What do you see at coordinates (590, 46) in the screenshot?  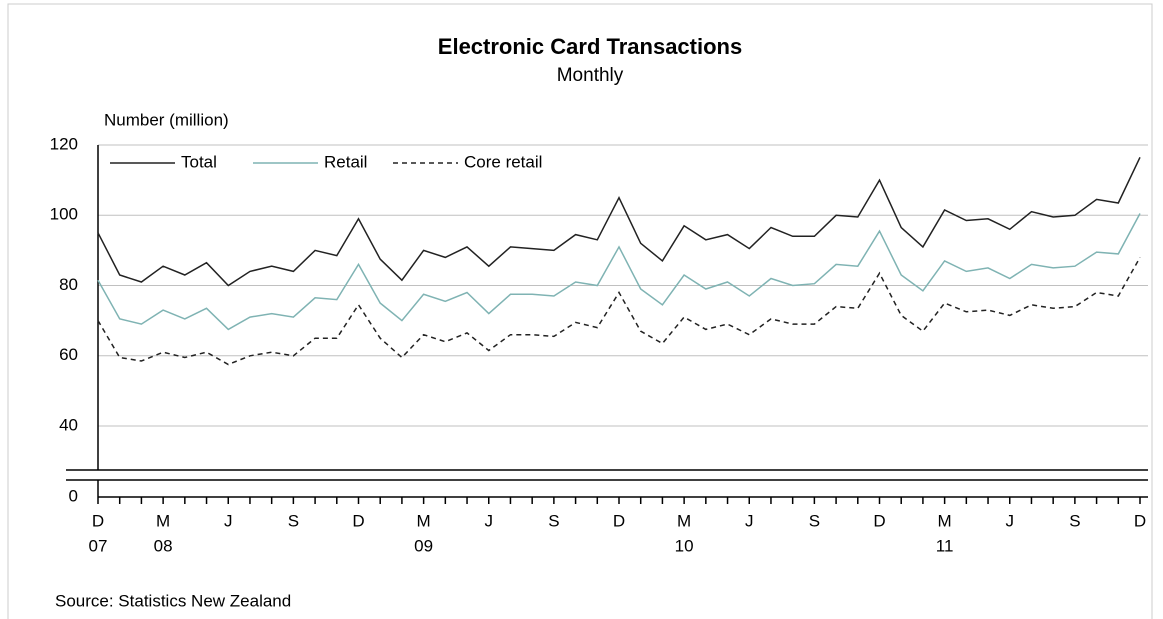 I see `chart-title: Electronic Card Transactions` at bounding box center [590, 46].